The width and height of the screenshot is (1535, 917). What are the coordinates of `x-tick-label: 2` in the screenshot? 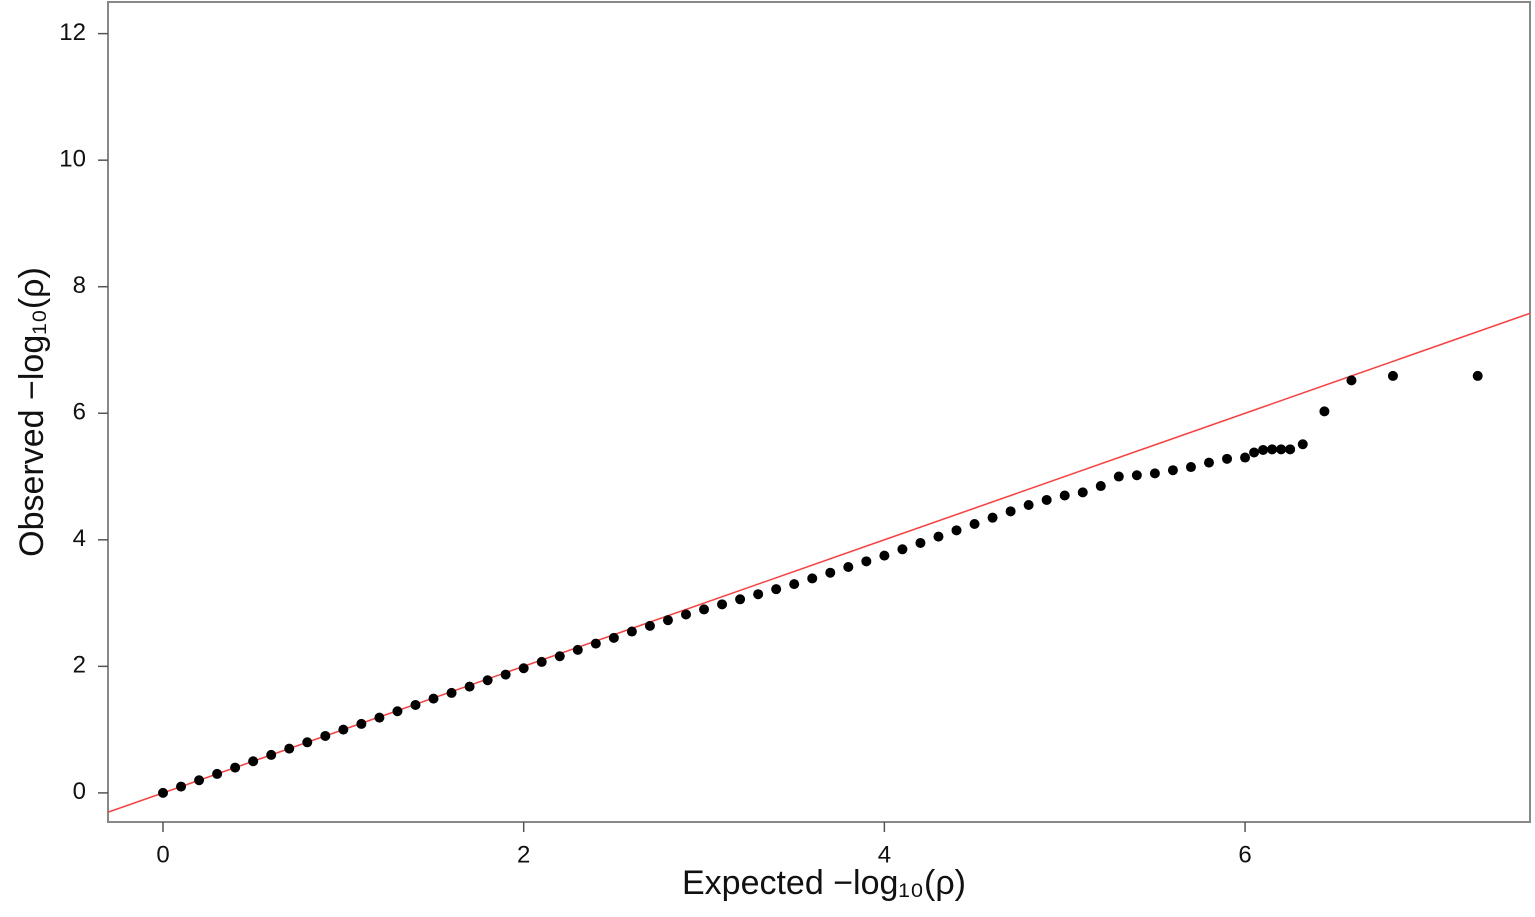 It's located at (523, 854).